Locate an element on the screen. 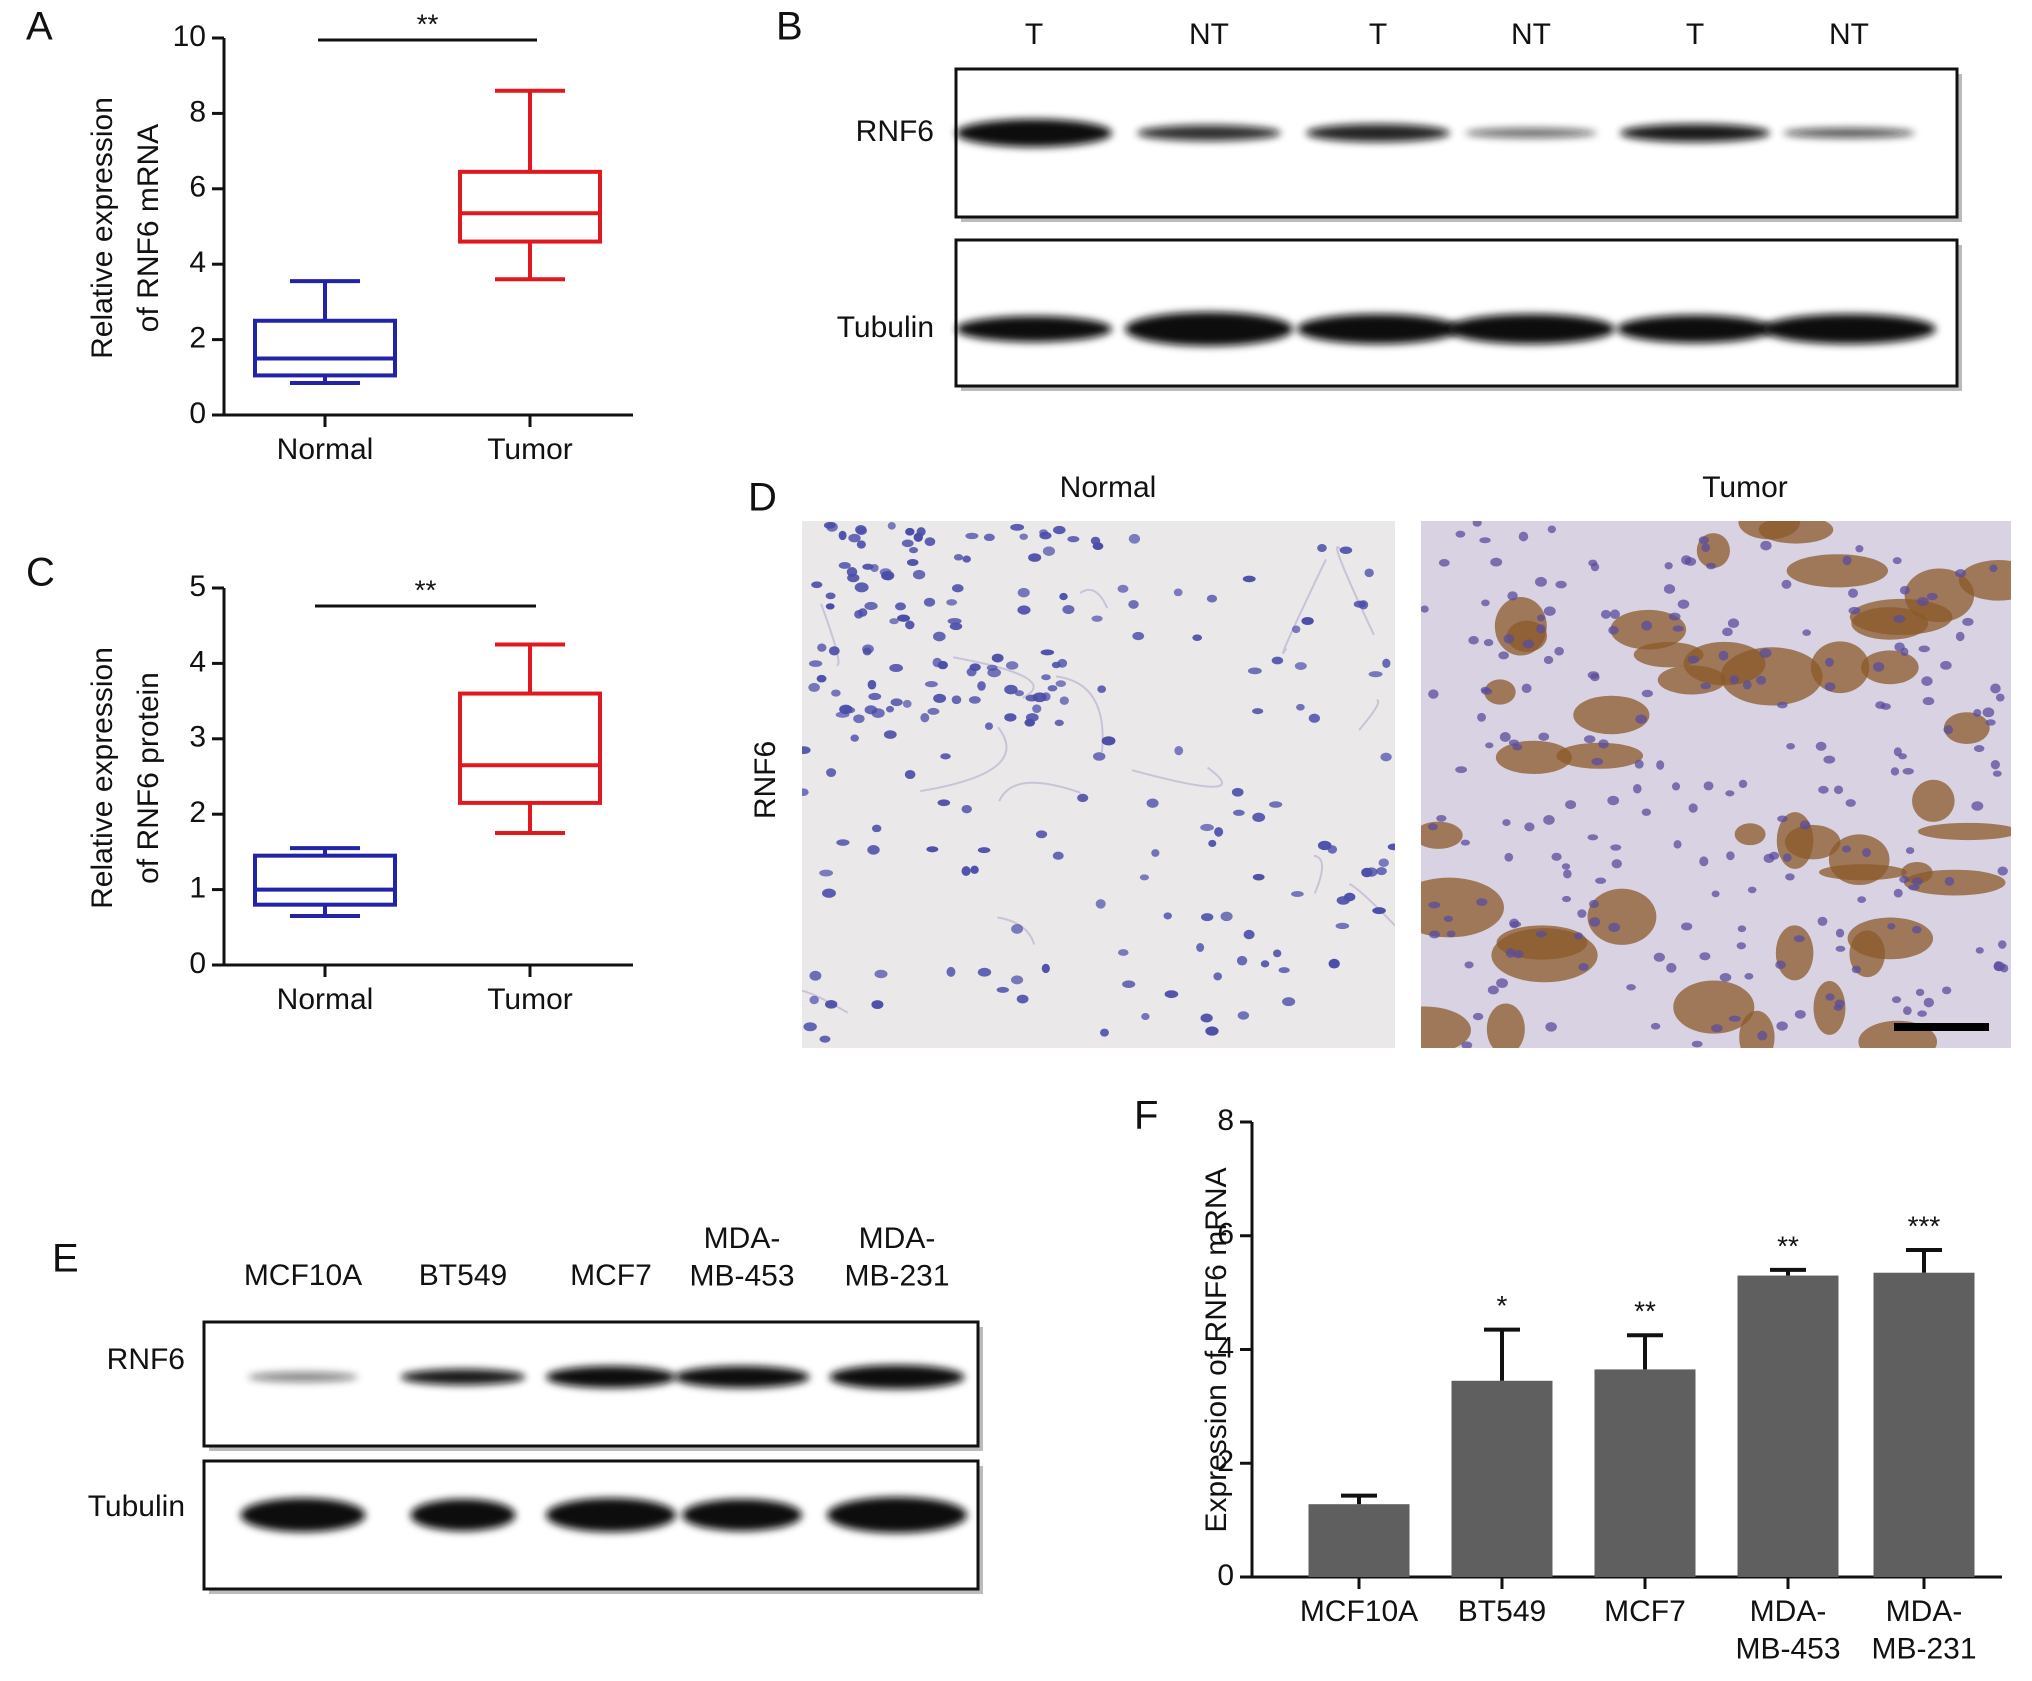  lane-label: MCF7 is located at coordinates (611, 1275).